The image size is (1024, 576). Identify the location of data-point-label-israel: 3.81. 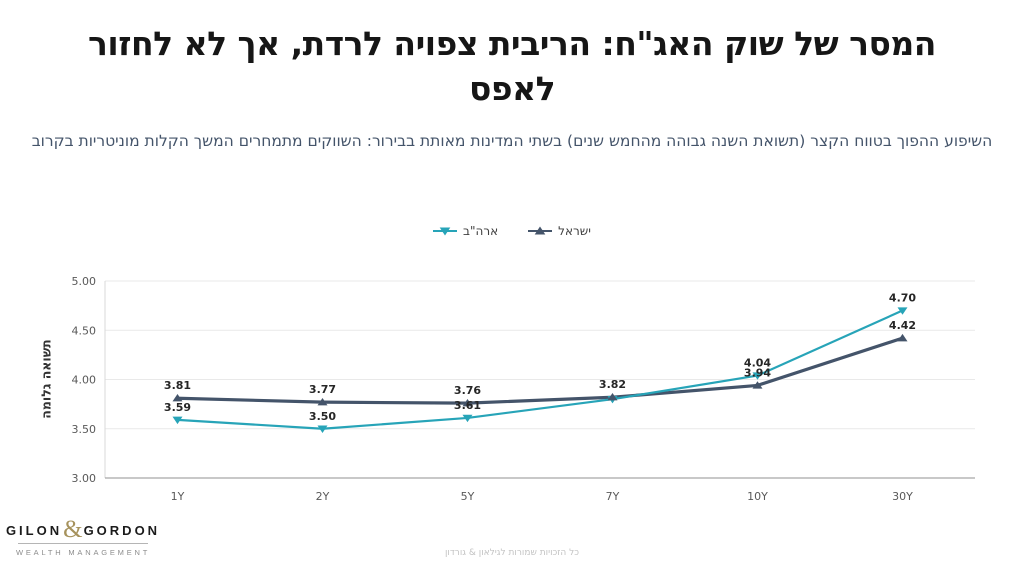
(177, 385).